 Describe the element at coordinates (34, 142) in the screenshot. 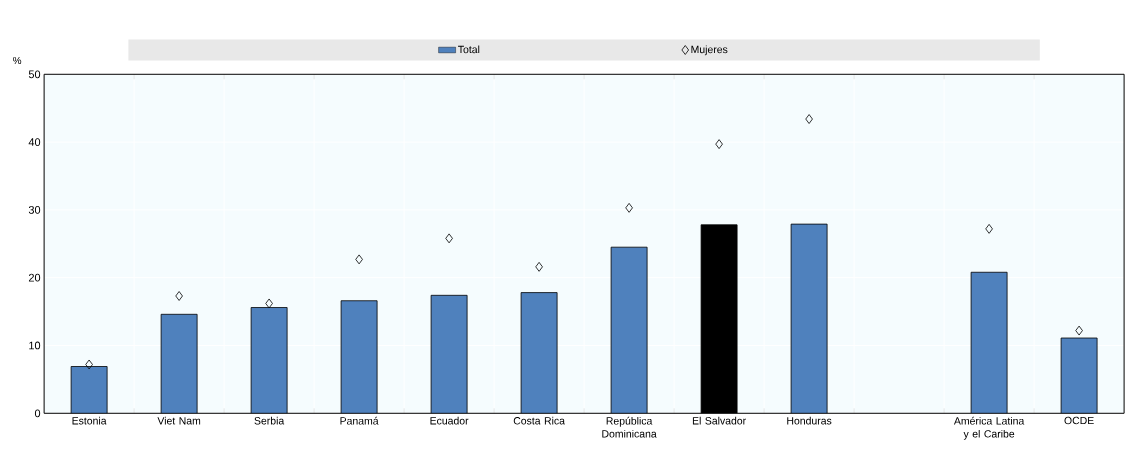

I see `y-tick-label: 40` at that location.